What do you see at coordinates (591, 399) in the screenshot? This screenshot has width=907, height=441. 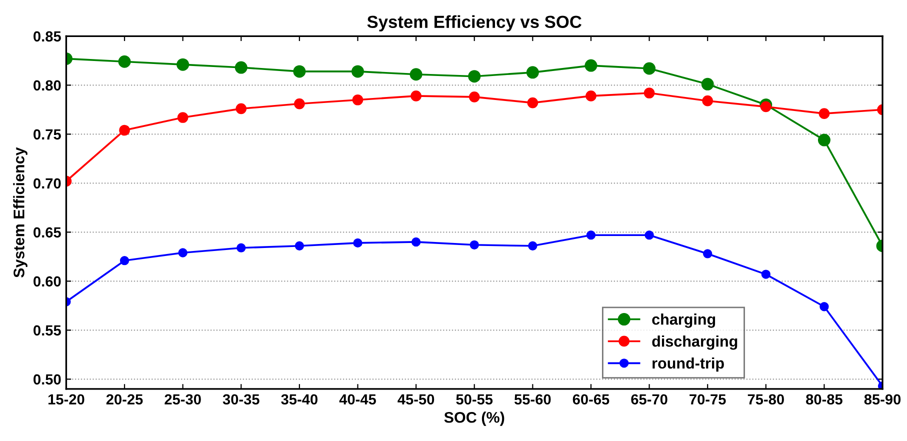 I see `x-tick-label: 60-65` at bounding box center [591, 399].